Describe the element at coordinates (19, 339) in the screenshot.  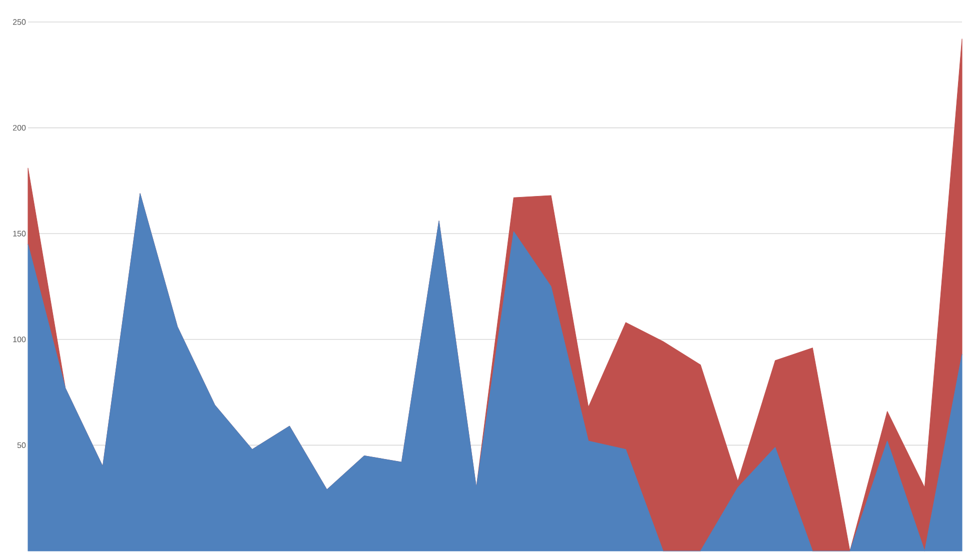
I see `y-tick-label: 100` at that location.